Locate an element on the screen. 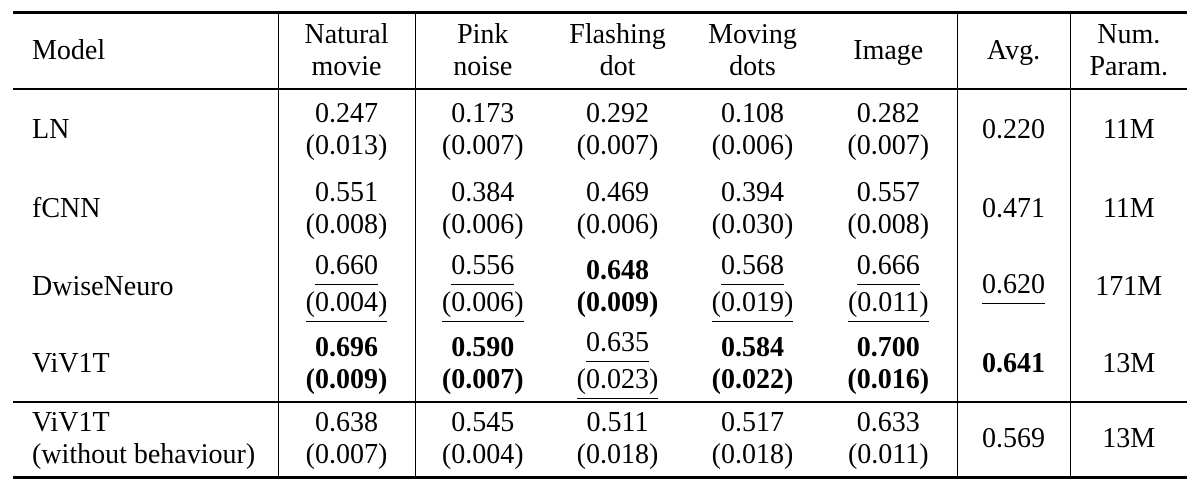 Image resolution: width=1200 pixels, height=495 pixels. cell-value: 13M is located at coordinates (1129, 439).